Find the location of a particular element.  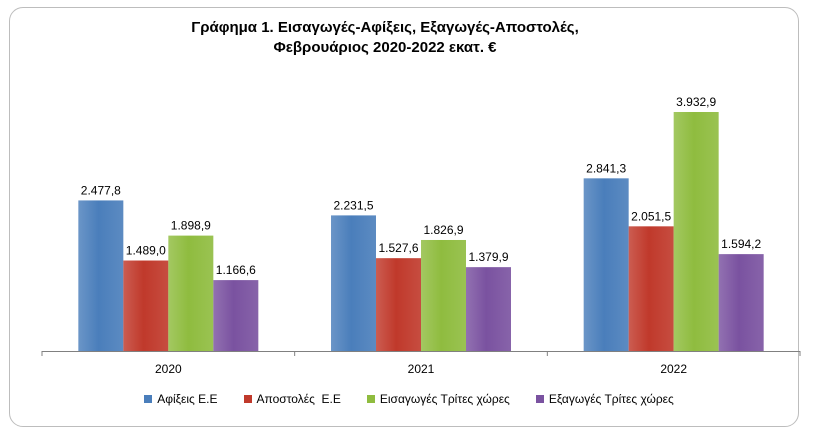

legend-label-2: Εισαγωγές Τρίτες χώρες is located at coordinates (444, 399).